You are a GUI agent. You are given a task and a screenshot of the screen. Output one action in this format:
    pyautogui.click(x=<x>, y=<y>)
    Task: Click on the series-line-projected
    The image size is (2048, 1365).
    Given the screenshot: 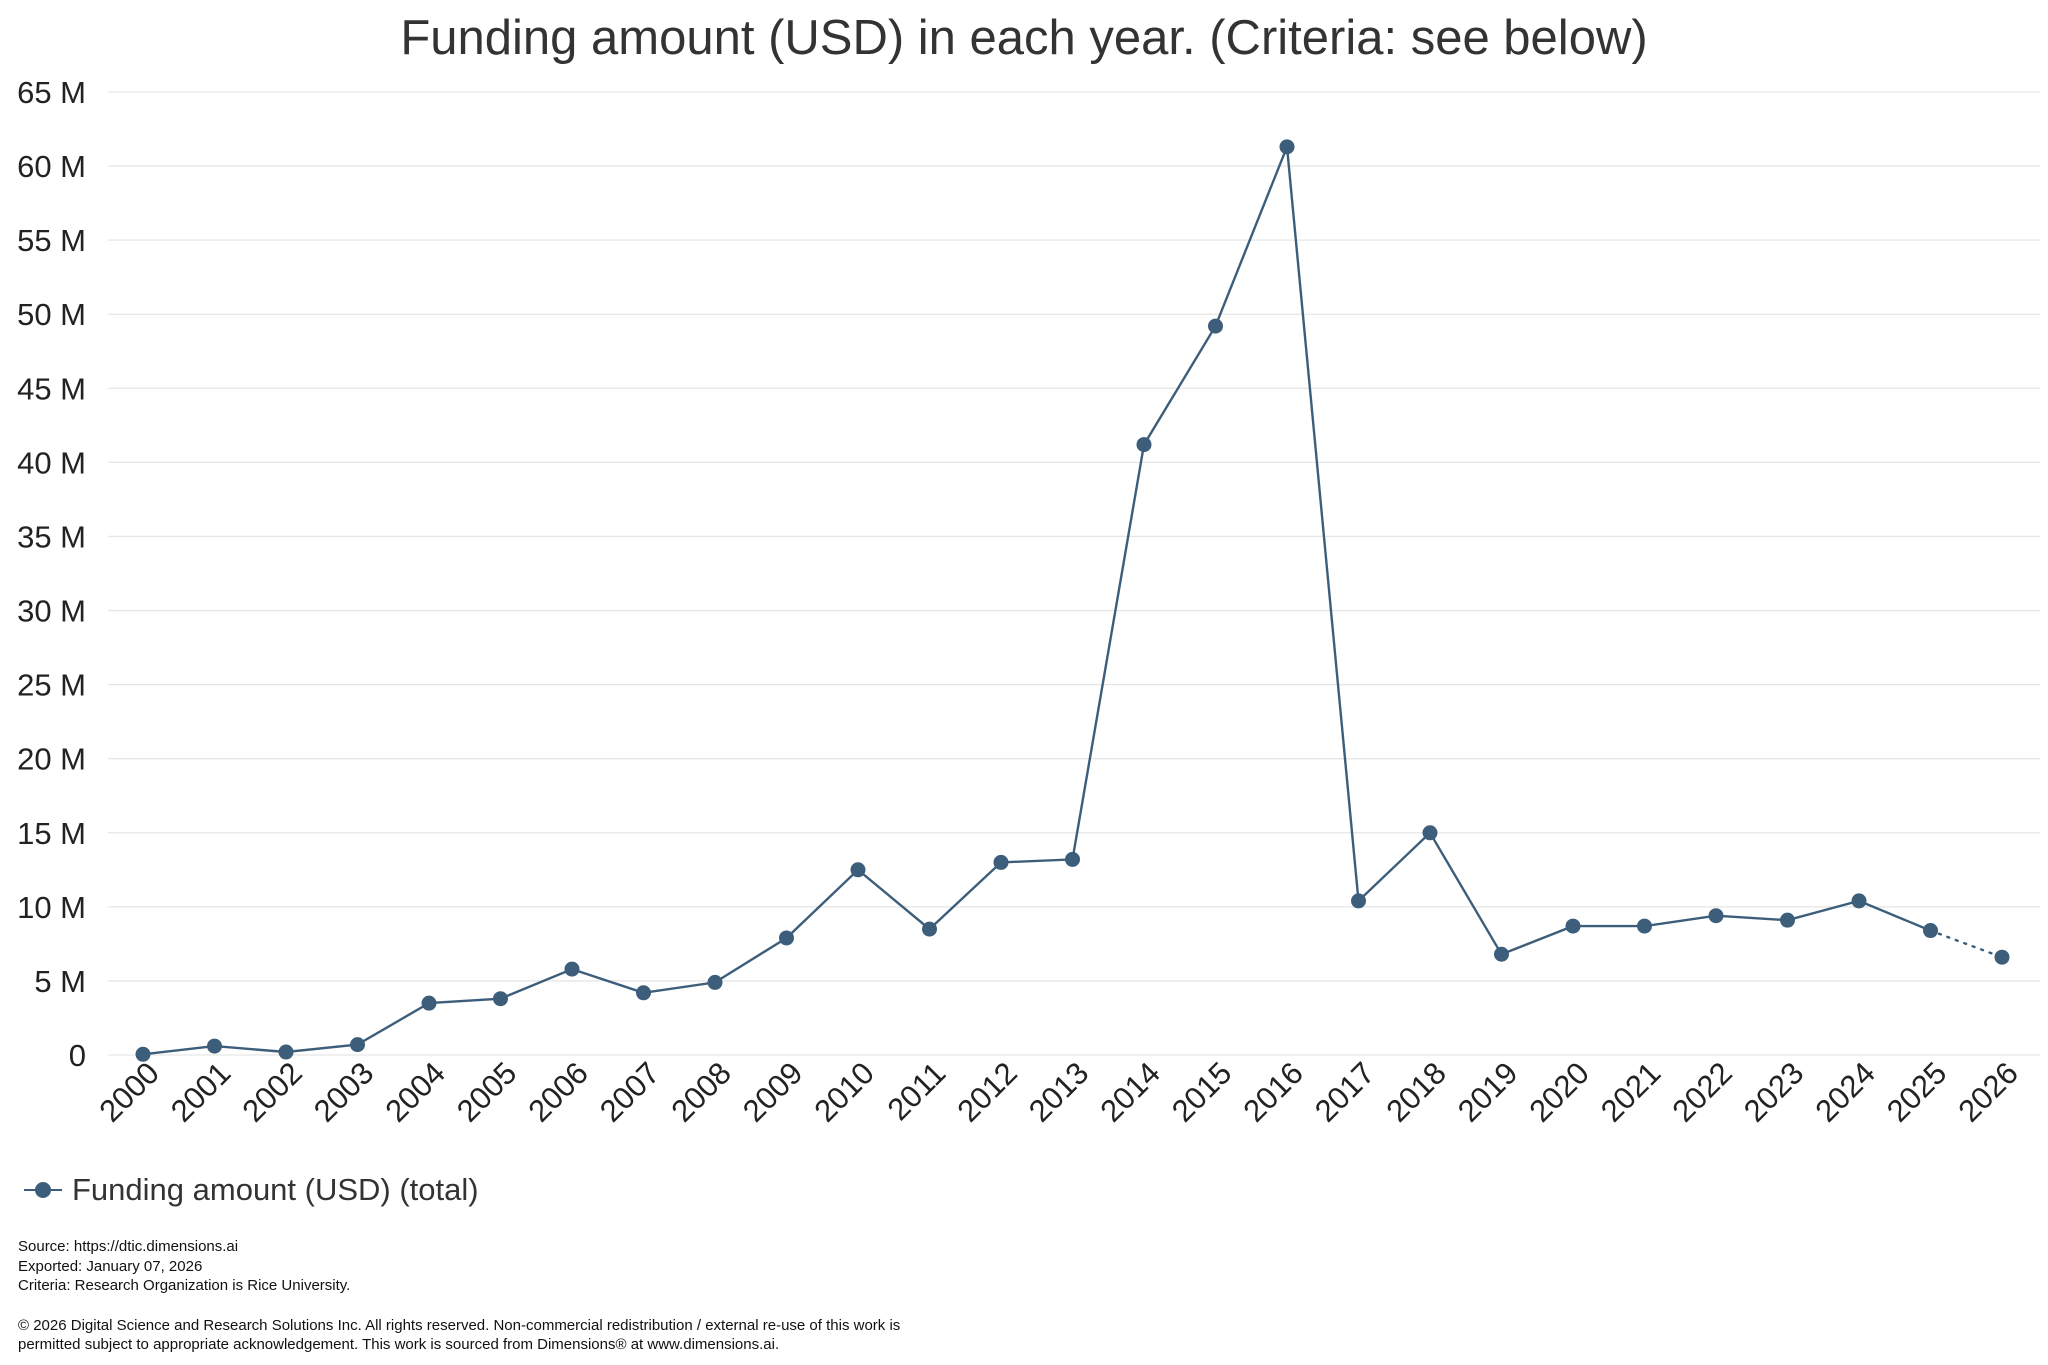 What is the action you would take?
    pyautogui.click(x=1966, y=944)
    